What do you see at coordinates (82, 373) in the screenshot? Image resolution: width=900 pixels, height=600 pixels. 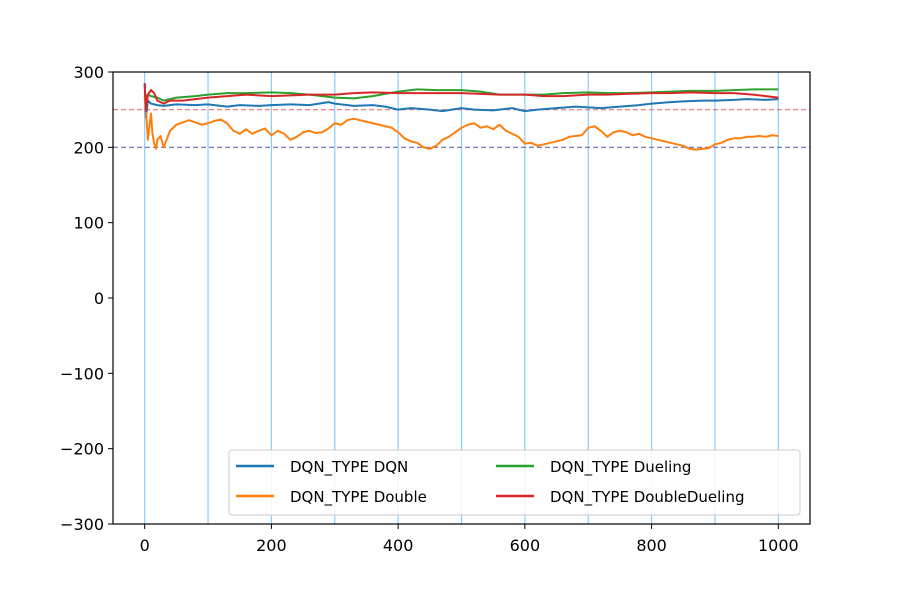 I see `y-tick-label: −100` at bounding box center [82, 373].